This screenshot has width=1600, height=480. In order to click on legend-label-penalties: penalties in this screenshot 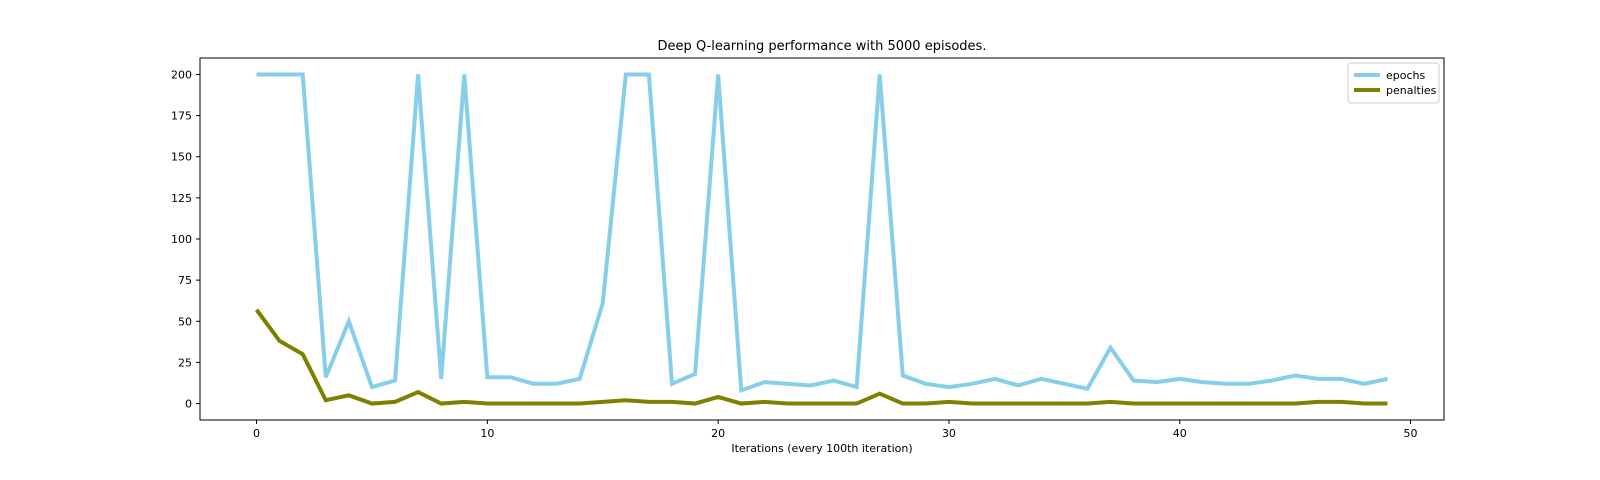, I will do `click(1411, 90)`.